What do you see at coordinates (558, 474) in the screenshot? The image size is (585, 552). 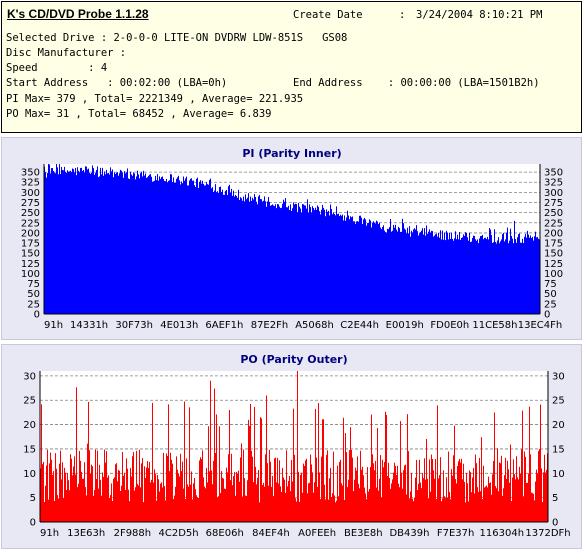 I see `y-tick-label-right: 10` at bounding box center [558, 474].